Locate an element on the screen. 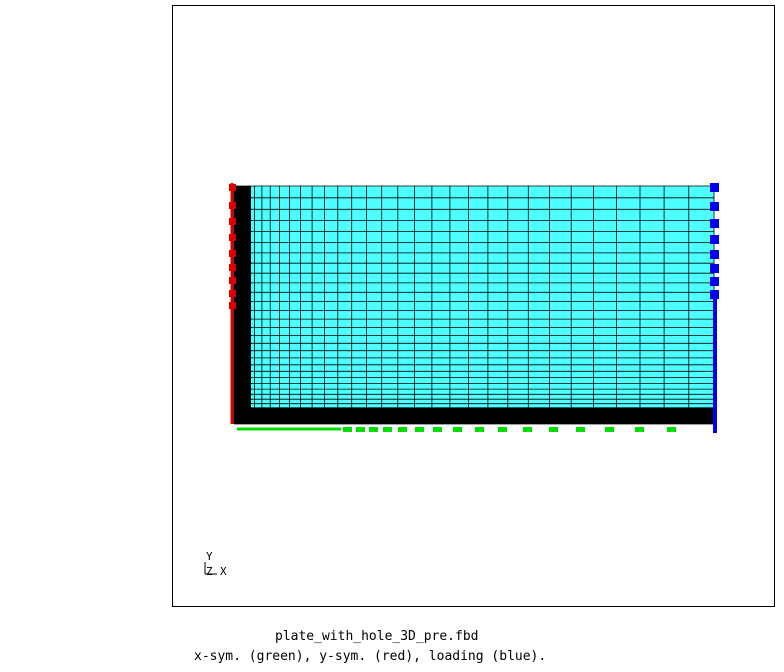  left-edge-band is located at coordinates (242, 305).